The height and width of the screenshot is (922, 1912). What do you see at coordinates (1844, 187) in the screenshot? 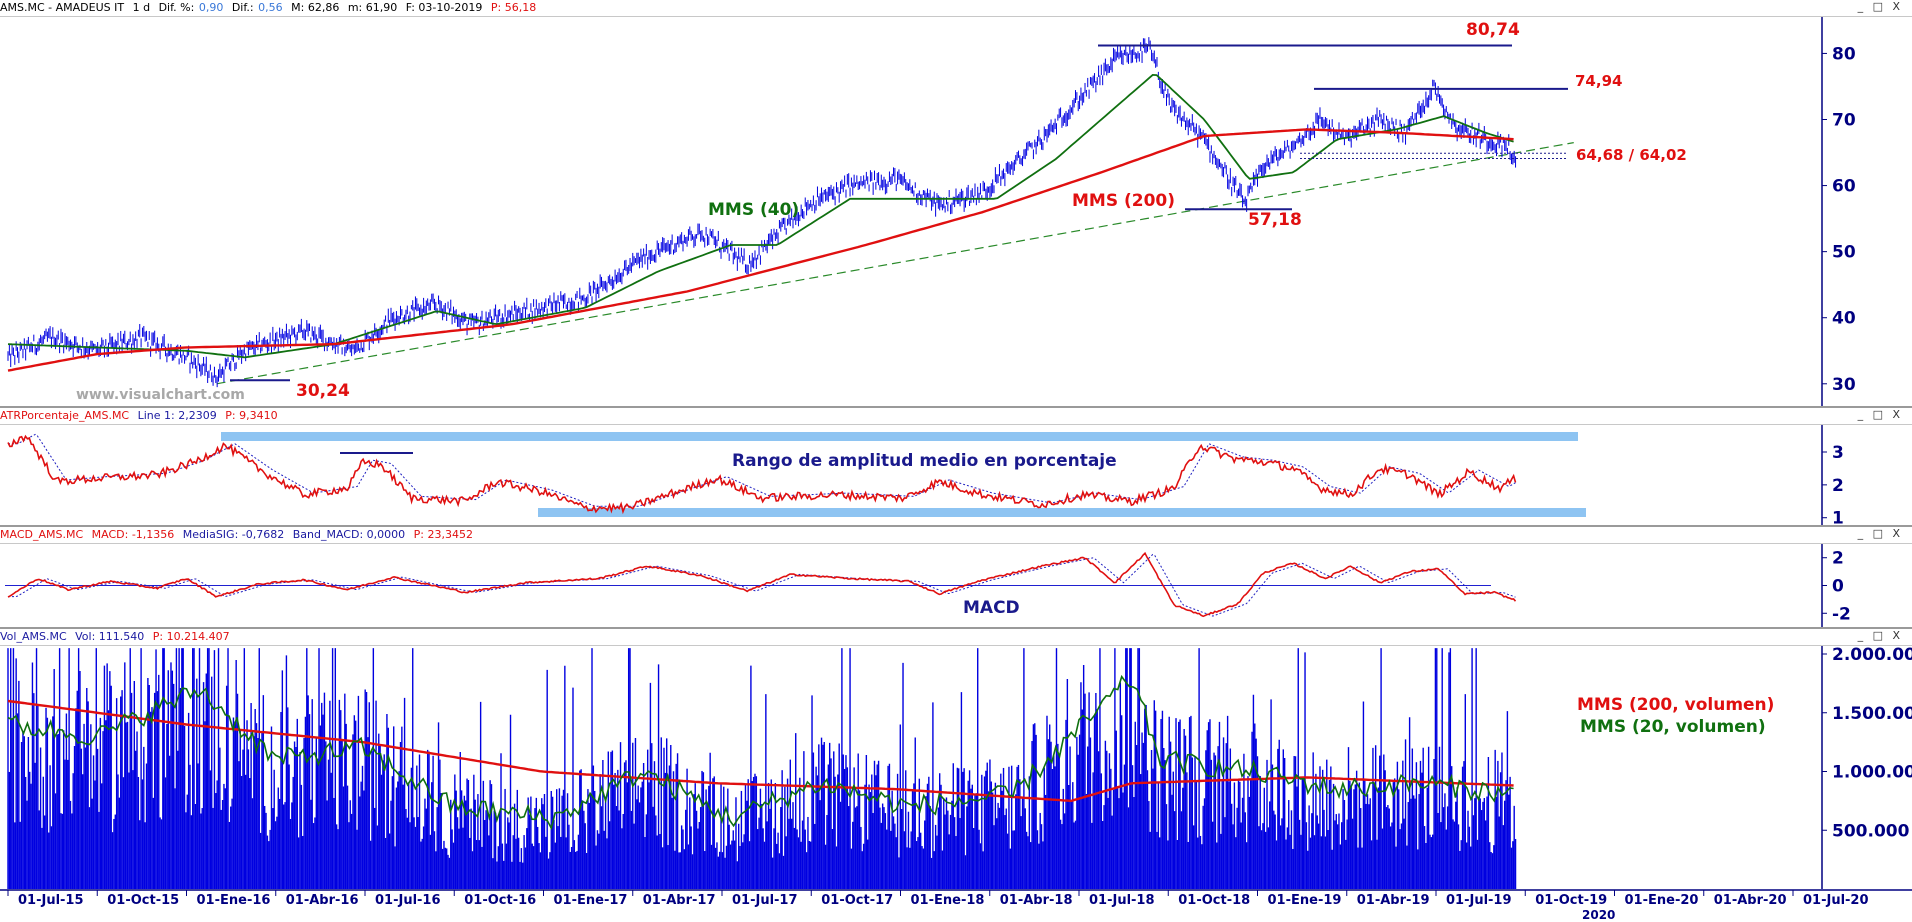
I see `price-y-tick-label: 60` at bounding box center [1844, 187].